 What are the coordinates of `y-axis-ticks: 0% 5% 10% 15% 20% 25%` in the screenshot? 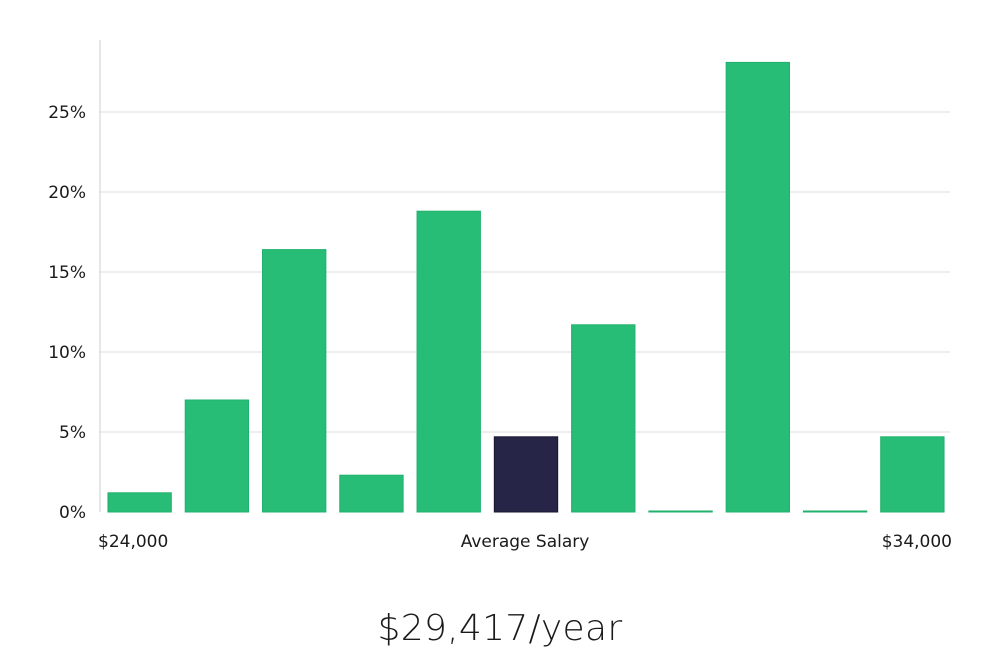 It's located at (67, 313).